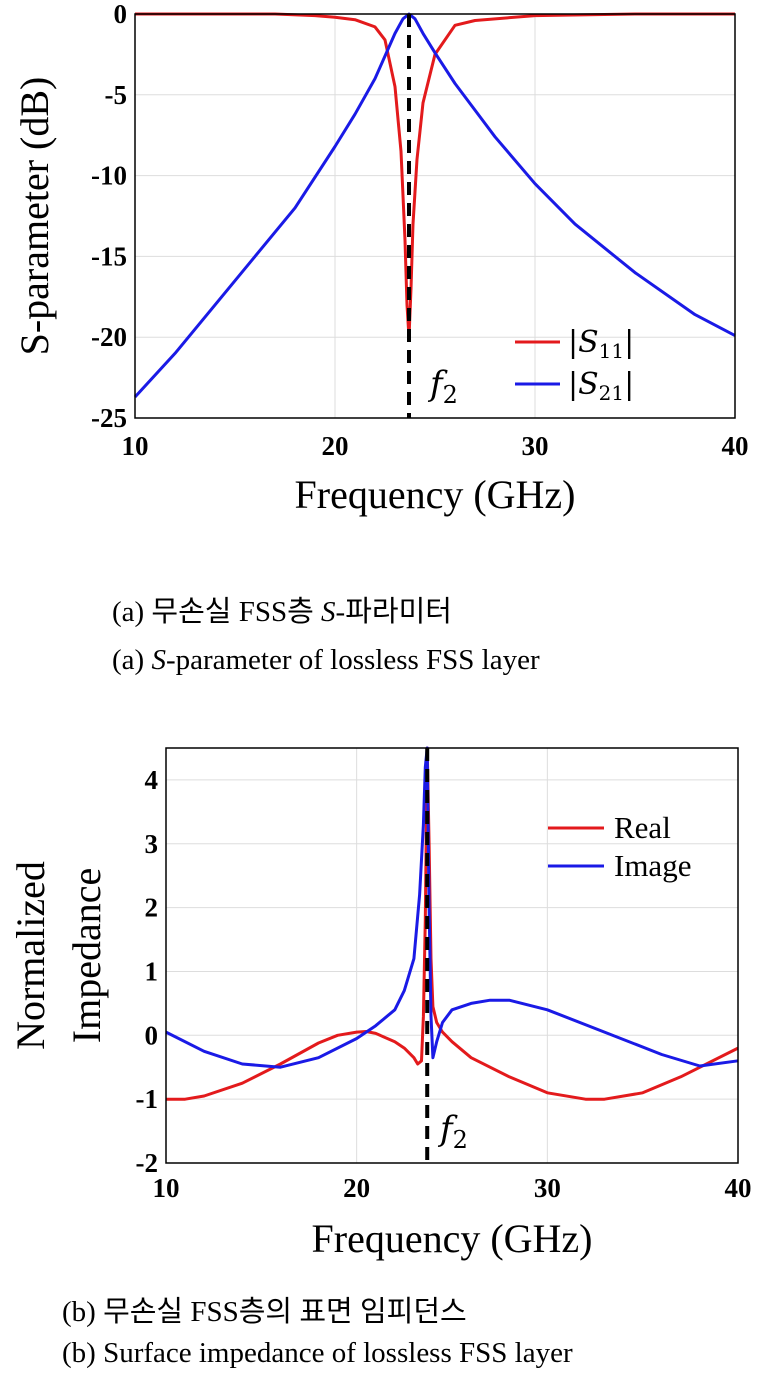 The width and height of the screenshot is (759, 1377). What do you see at coordinates (109, 418) in the screenshot?
I see `y-tick-a--25: -25` at bounding box center [109, 418].